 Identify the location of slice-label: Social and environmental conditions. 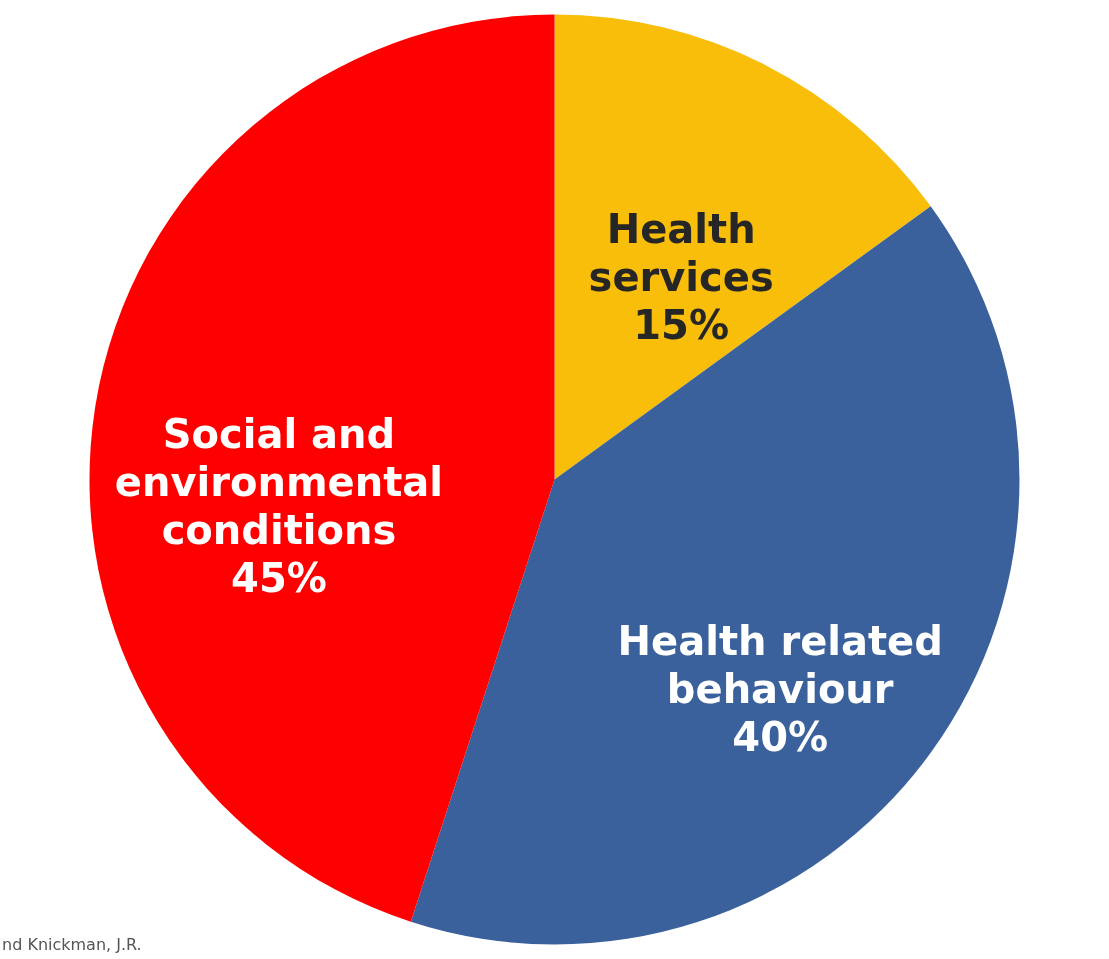
(279, 481).